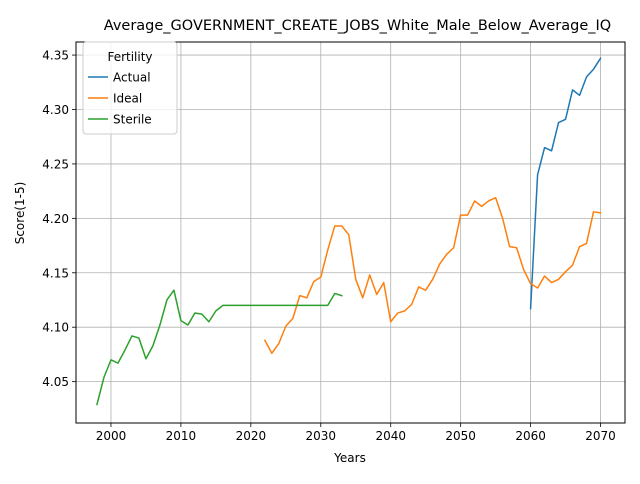 This screenshot has width=640, height=484. I want to click on x-tick-label: 2050, so click(460, 436).